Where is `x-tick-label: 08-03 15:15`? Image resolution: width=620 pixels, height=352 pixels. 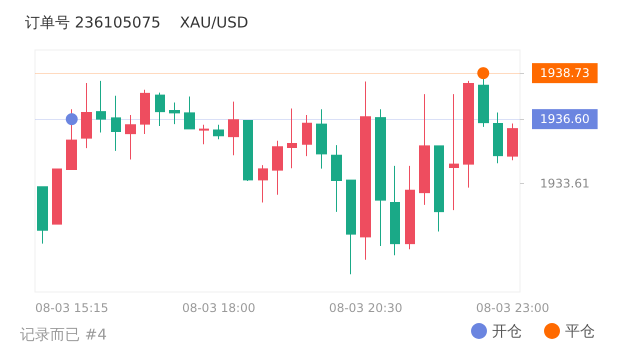
x-tick-label: 08-03 15:15 is located at coordinates (71, 308).